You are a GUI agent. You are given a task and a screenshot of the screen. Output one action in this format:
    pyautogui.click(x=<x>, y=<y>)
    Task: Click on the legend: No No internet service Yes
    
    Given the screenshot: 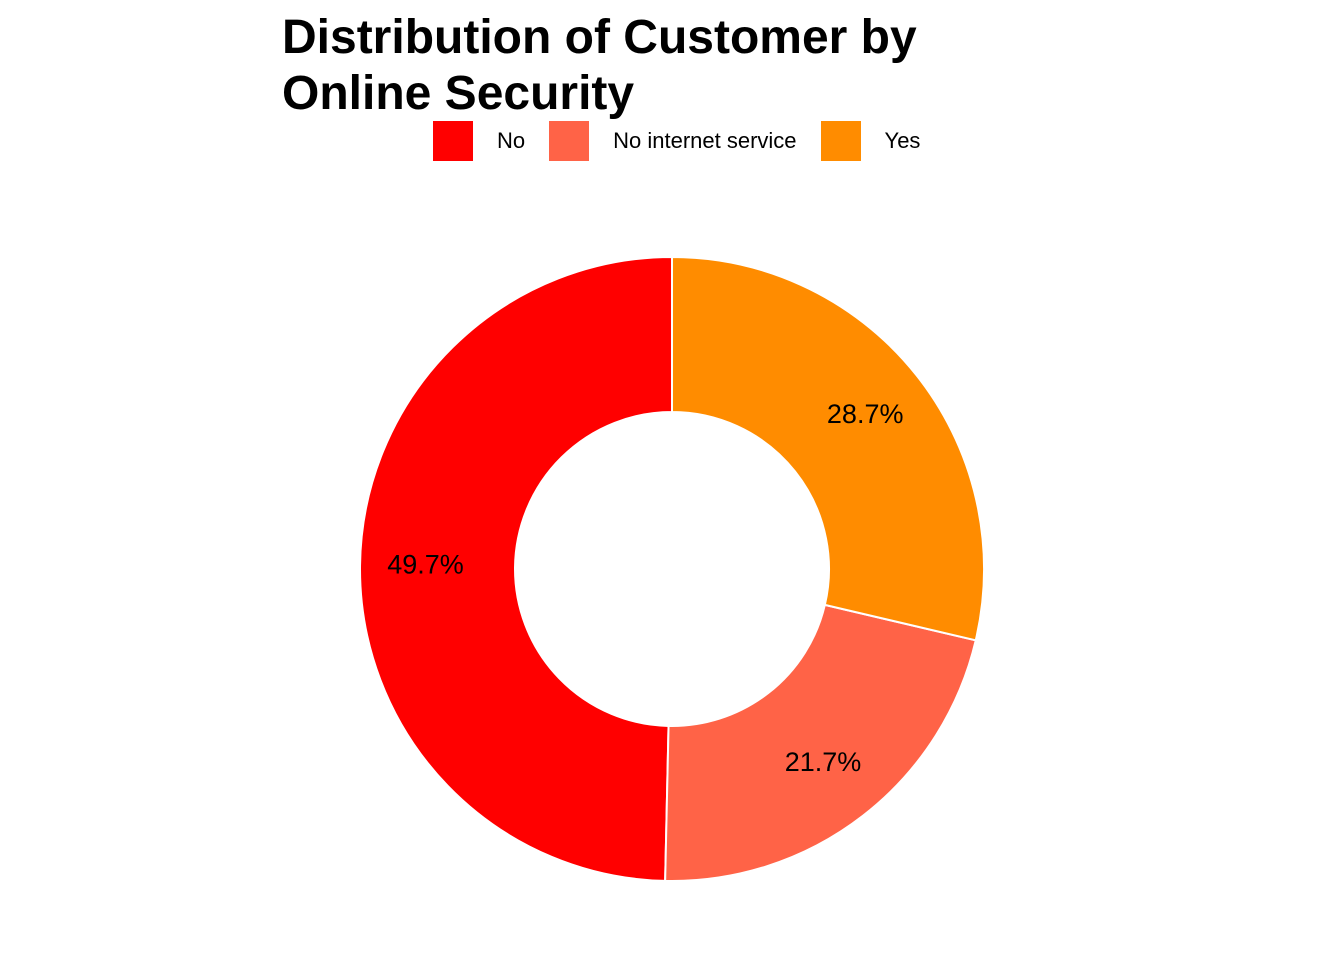 What is the action you would take?
    pyautogui.click(x=688, y=141)
    